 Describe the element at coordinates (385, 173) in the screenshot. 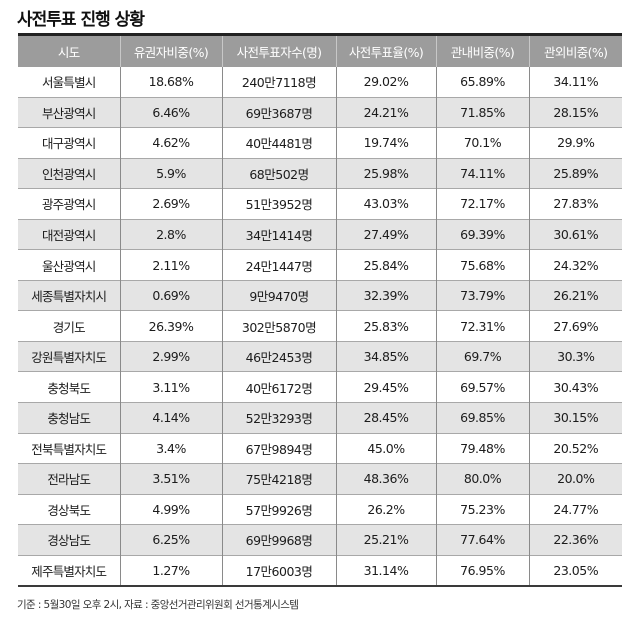

I see `early-turnout-cell: 25.98%` at that location.